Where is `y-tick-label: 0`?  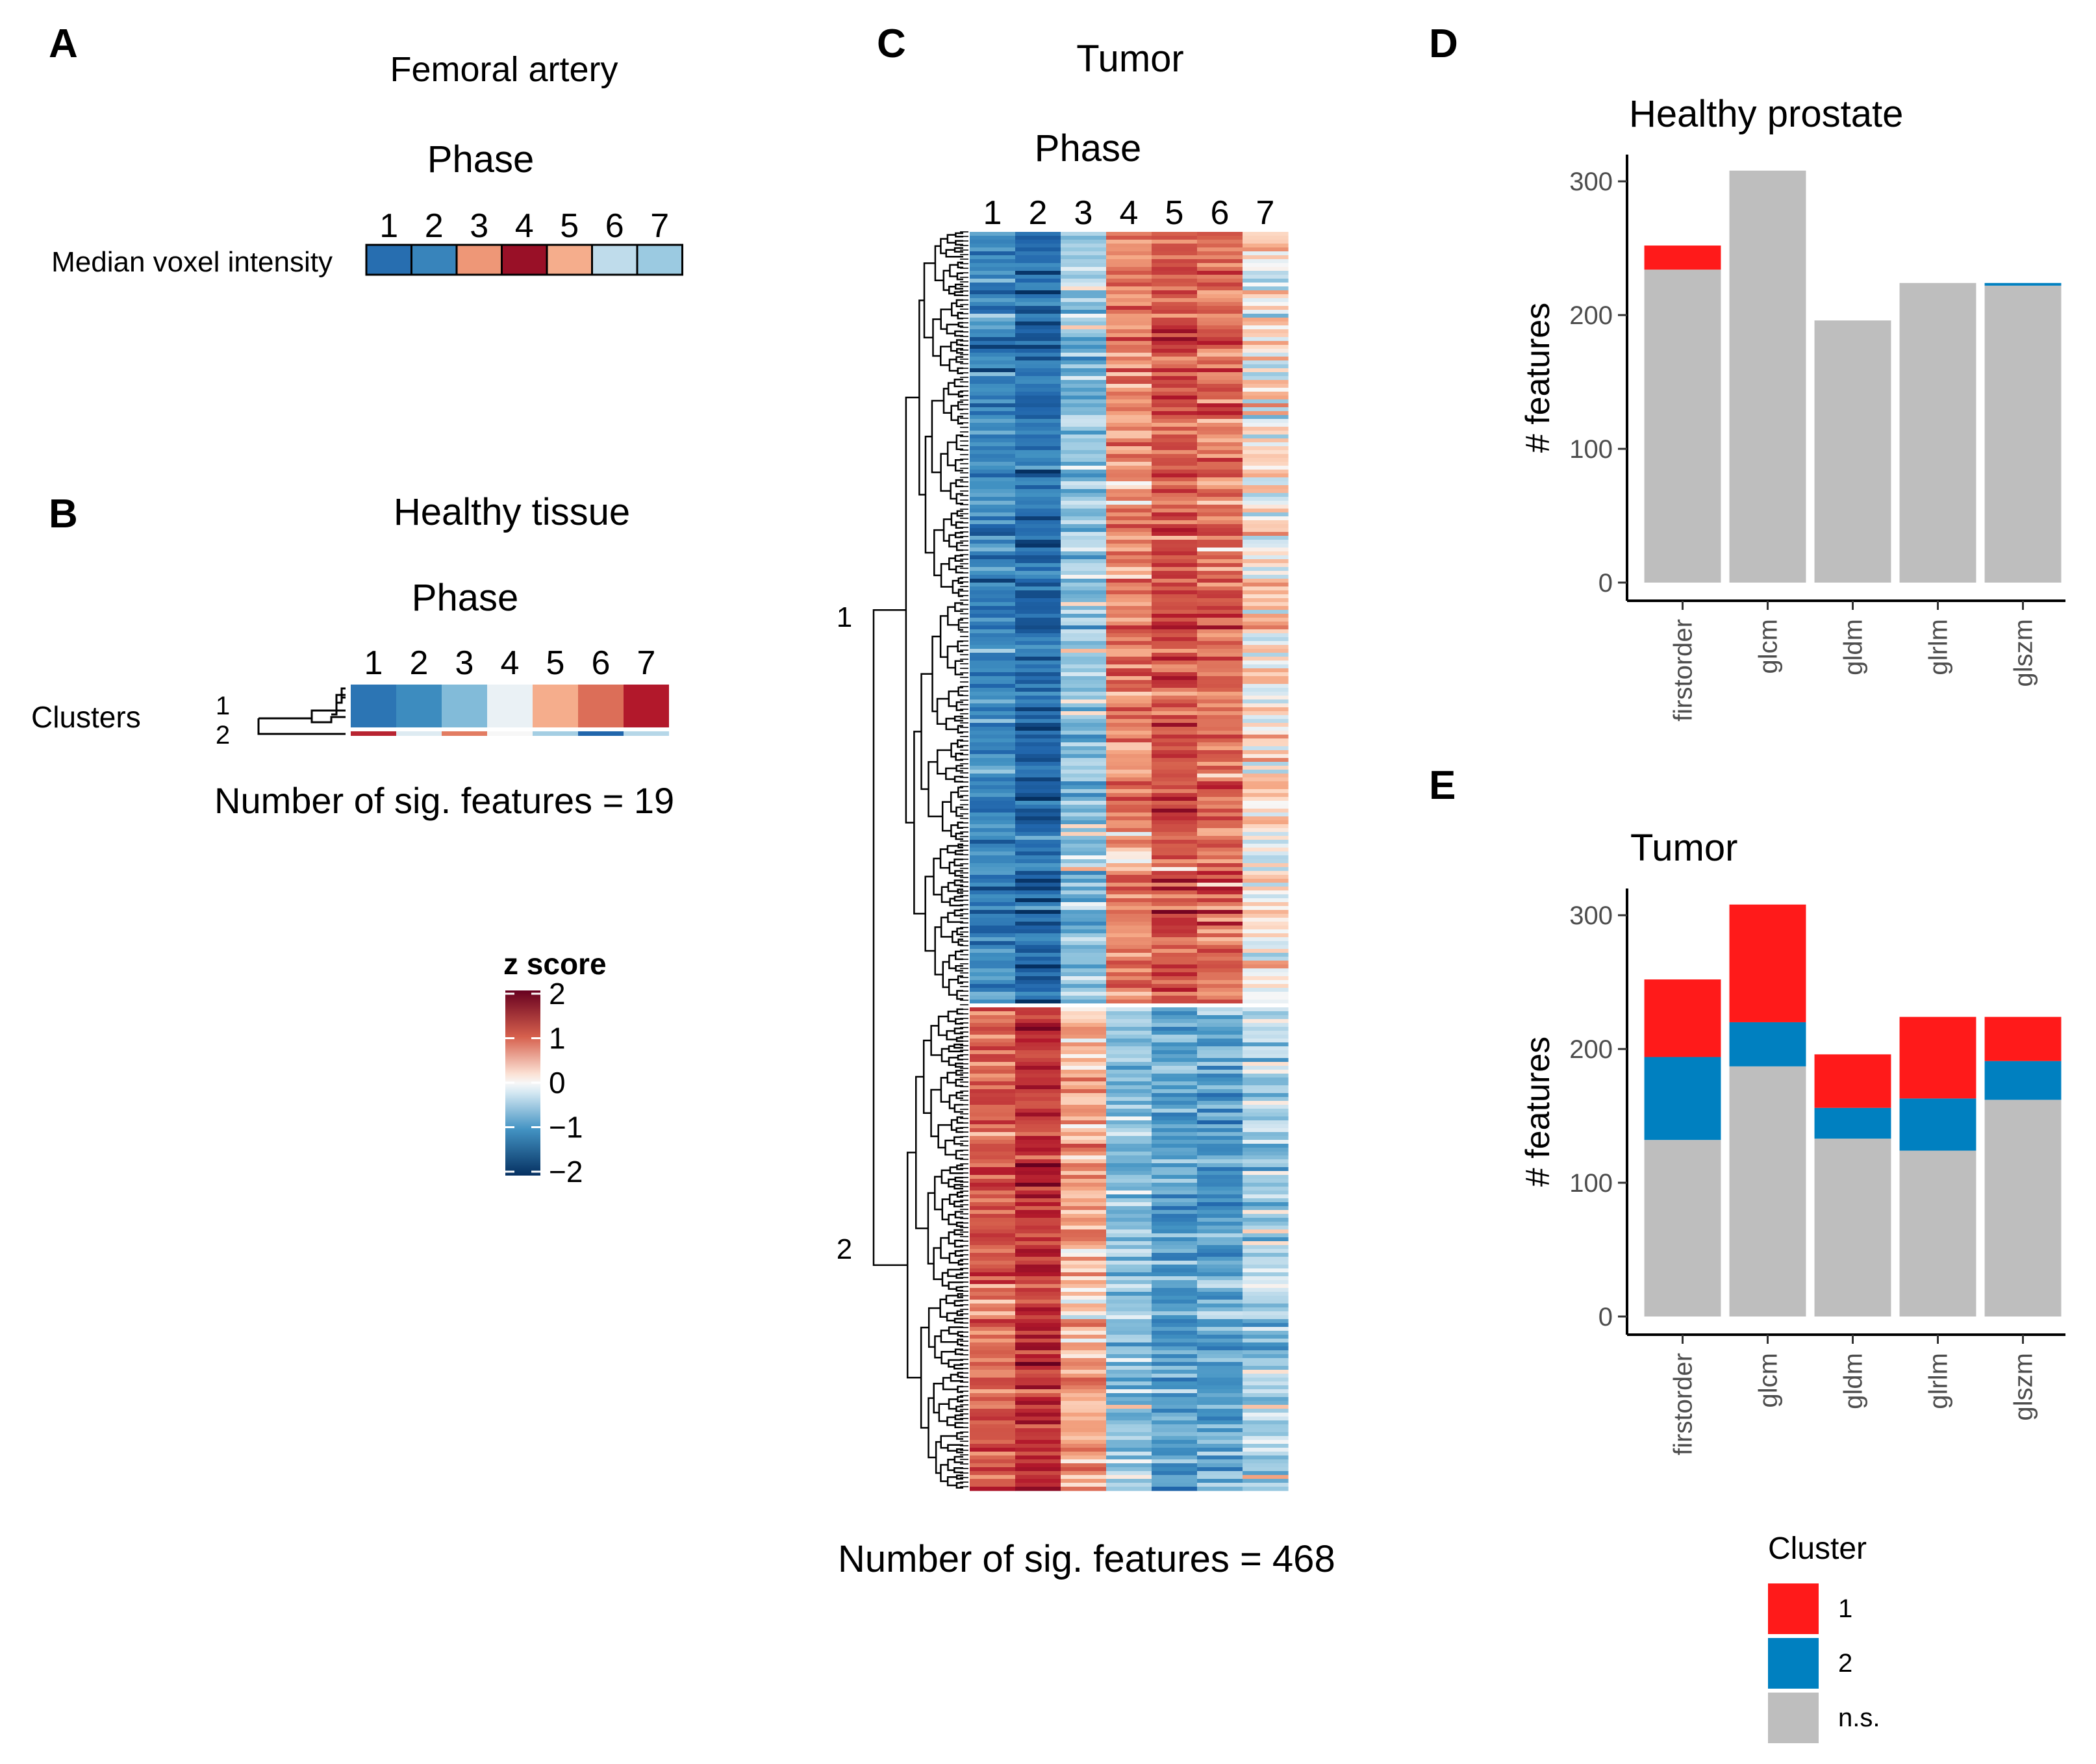
y-tick-label: 0 is located at coordinates (1605, 1317).